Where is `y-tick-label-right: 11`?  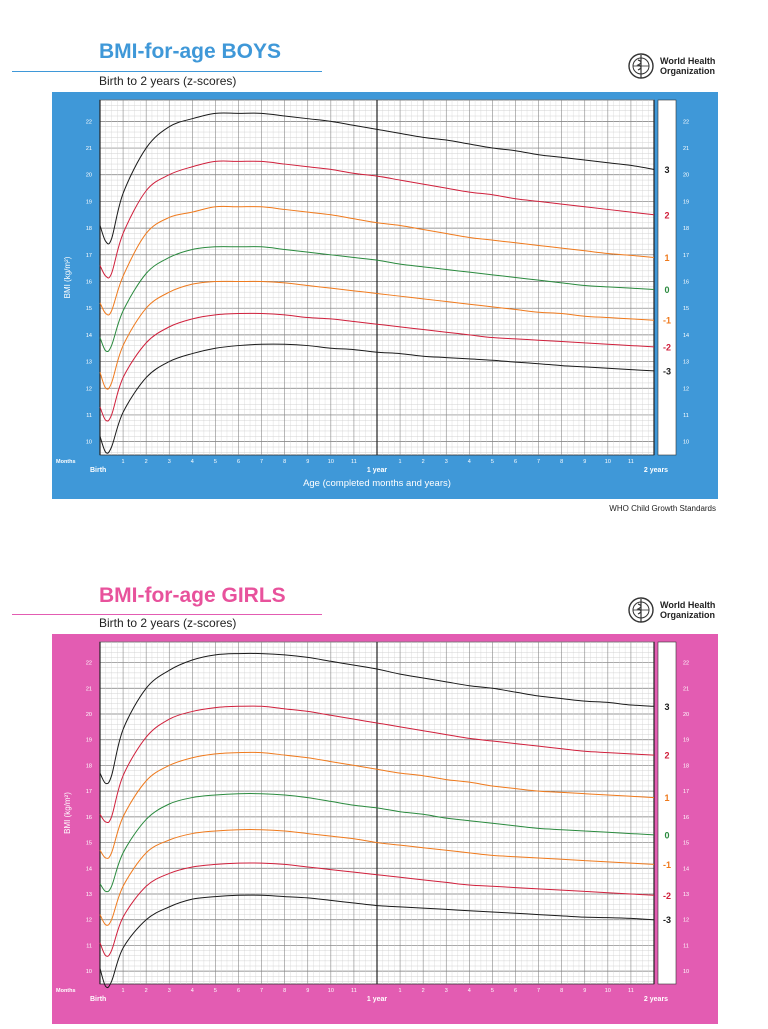
y-tick-label-right: 11 is located at coordinates (686, 946).